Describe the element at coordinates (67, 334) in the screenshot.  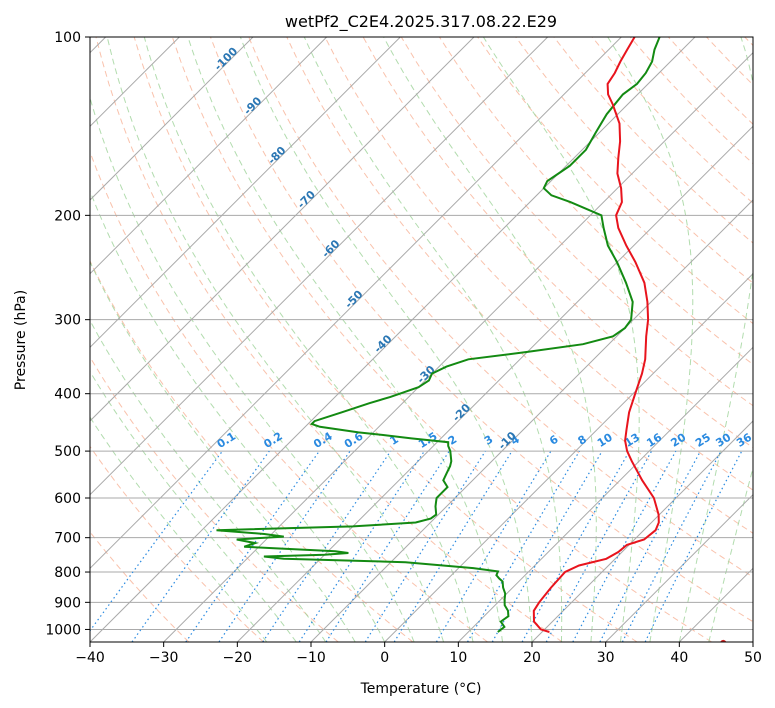
I see `y-axis-ticks: 100 200 300 400 500 600 700 800 900 1000` at that location.